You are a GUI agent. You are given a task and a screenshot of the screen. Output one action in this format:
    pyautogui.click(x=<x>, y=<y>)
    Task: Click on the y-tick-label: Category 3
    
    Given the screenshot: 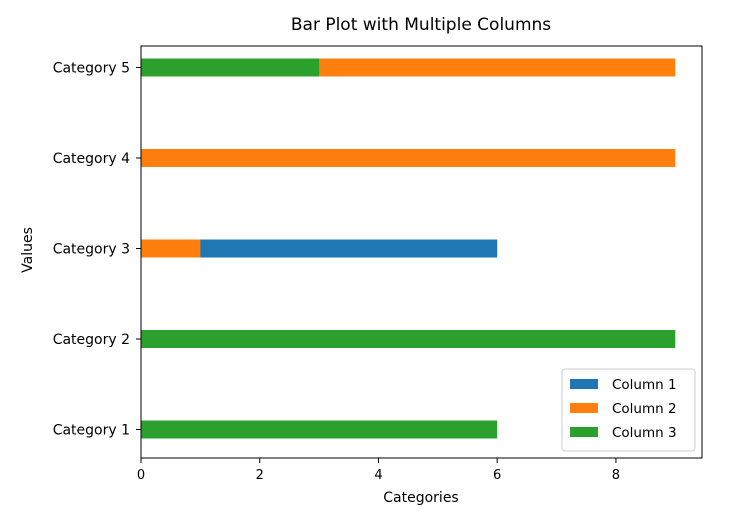 What is the action you would take?
    pyautogui.click(x=91, y=250)
    